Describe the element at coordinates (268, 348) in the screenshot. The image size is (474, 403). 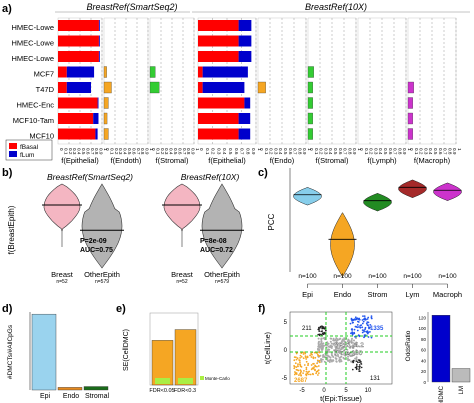
I see `f-ylabel: t(CellLine)` at that location.